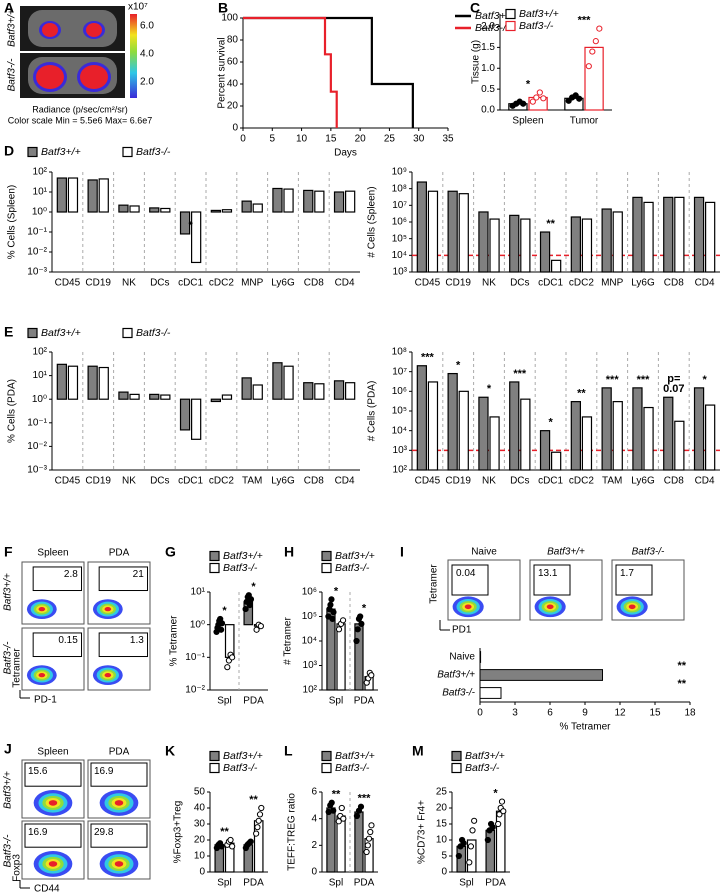 The width and height of the screenshot is (728, 896). I want to click on y-tick-label: 100, so click(229, 18).